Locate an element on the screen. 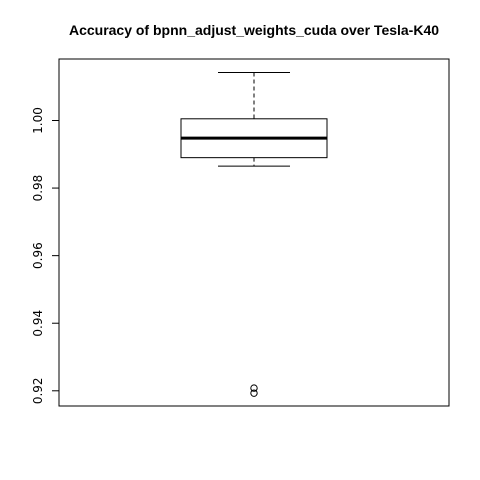 This screenshot has height=480, width=480. y-tick-label: 0.98 is located at coordinates (38, 188).